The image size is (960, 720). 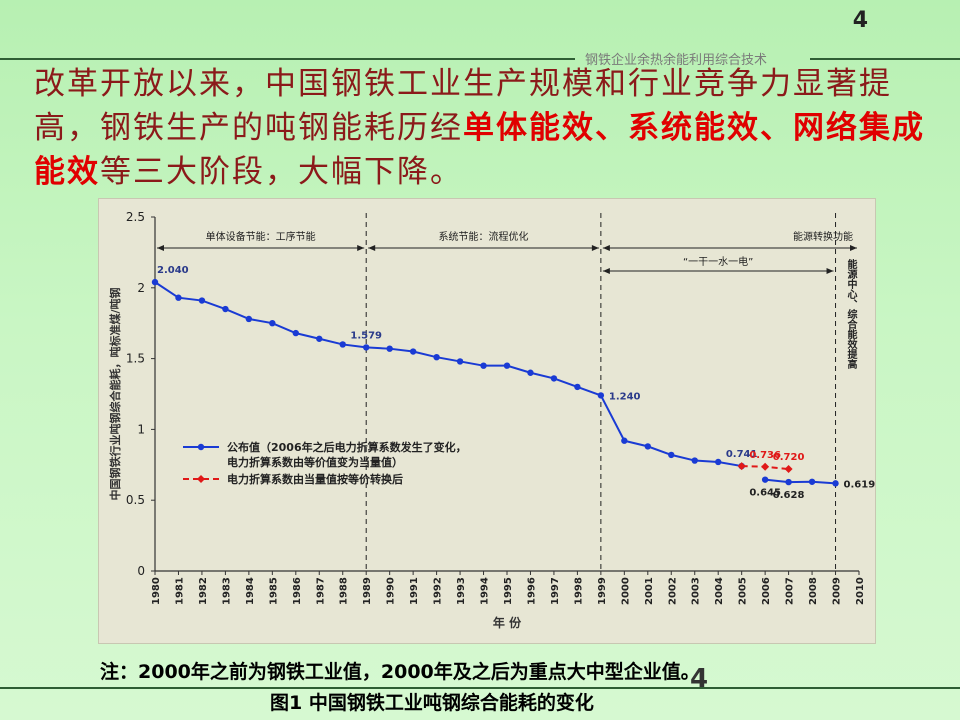 What do you see at coordinates (135, 359) in the screenshot?
I see `y-tick-label: 1.5` at bounding box center [135, 359].